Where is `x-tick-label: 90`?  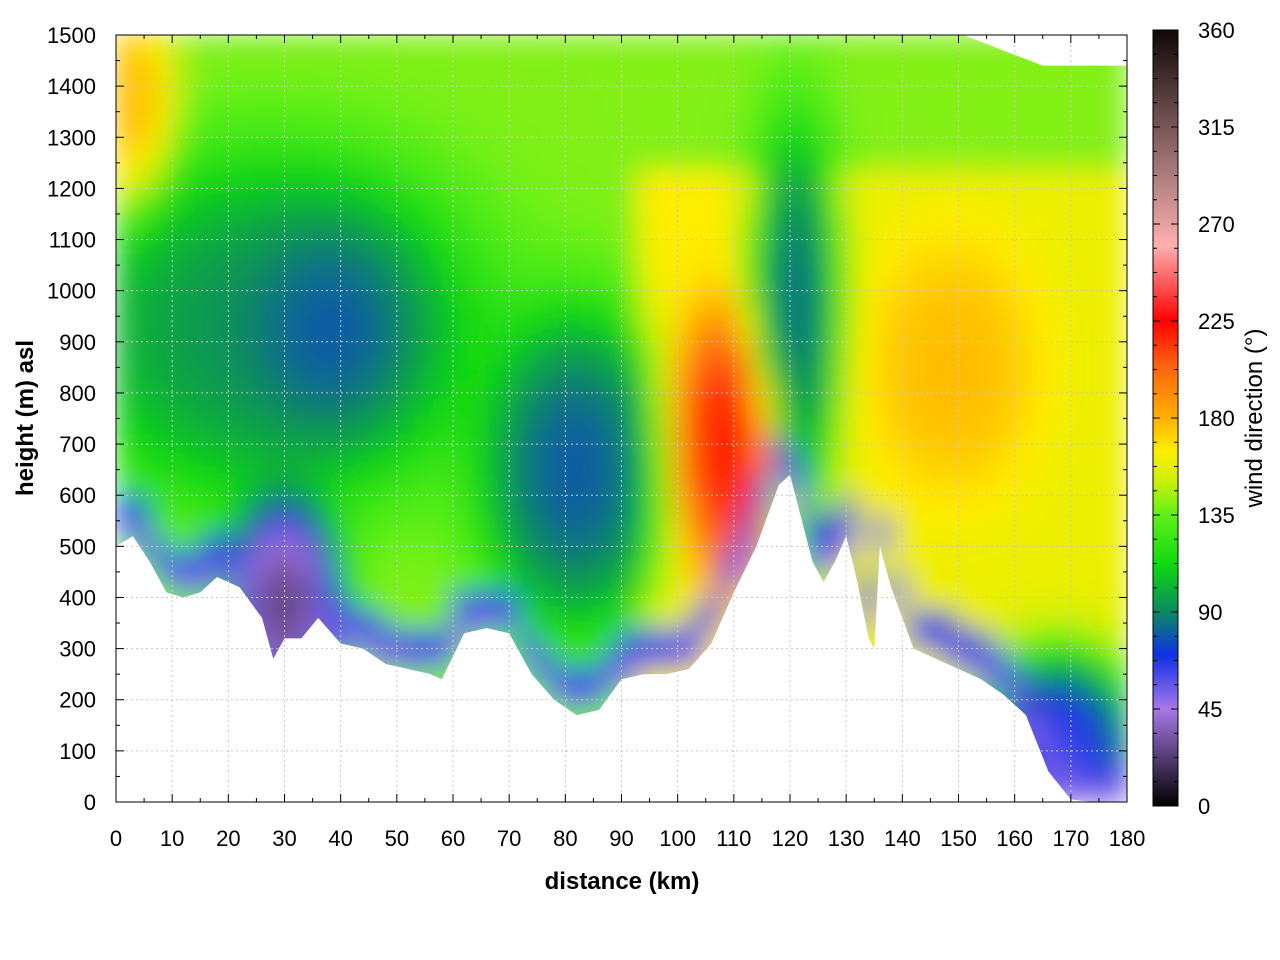 x-tick-label: 90 is located at coordinates (621, 838).